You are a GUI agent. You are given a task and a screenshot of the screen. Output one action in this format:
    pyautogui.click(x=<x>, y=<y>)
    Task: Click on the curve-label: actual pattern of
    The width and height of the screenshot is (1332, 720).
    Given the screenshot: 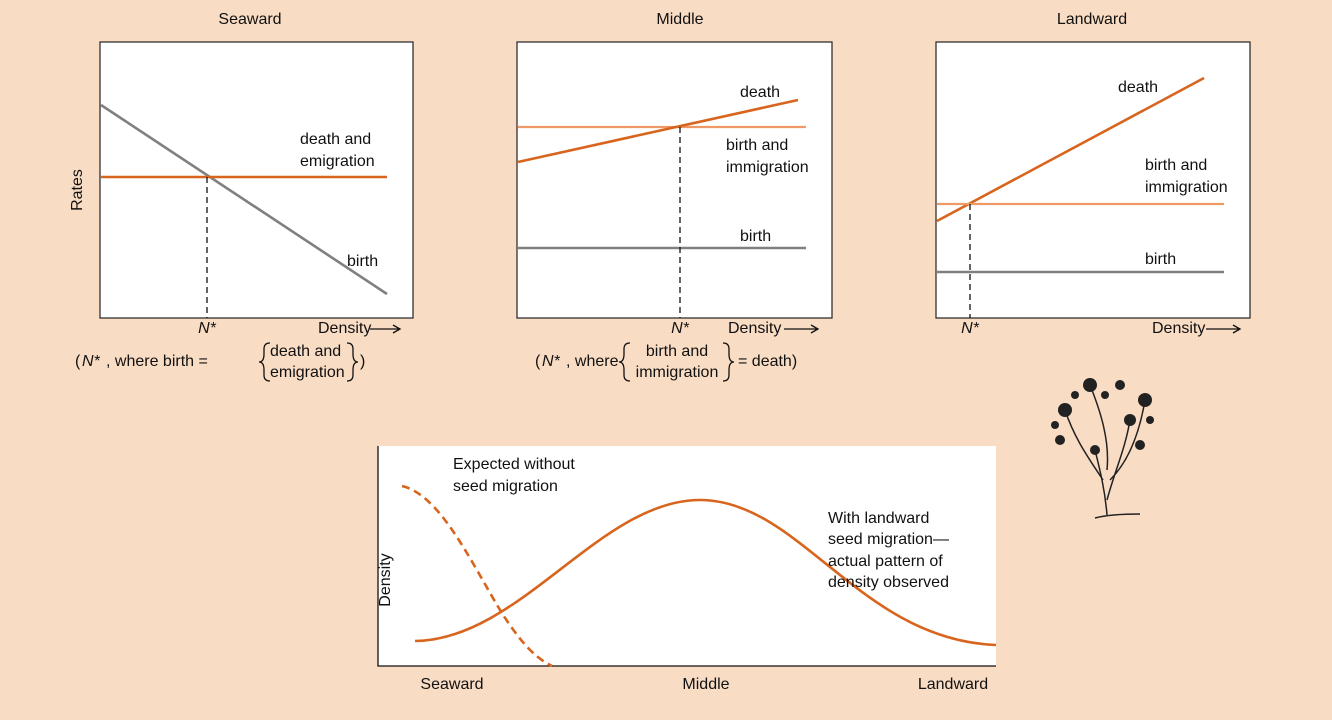 What is the action you would take?
    pyautogui.click(x=885, y=561)
    